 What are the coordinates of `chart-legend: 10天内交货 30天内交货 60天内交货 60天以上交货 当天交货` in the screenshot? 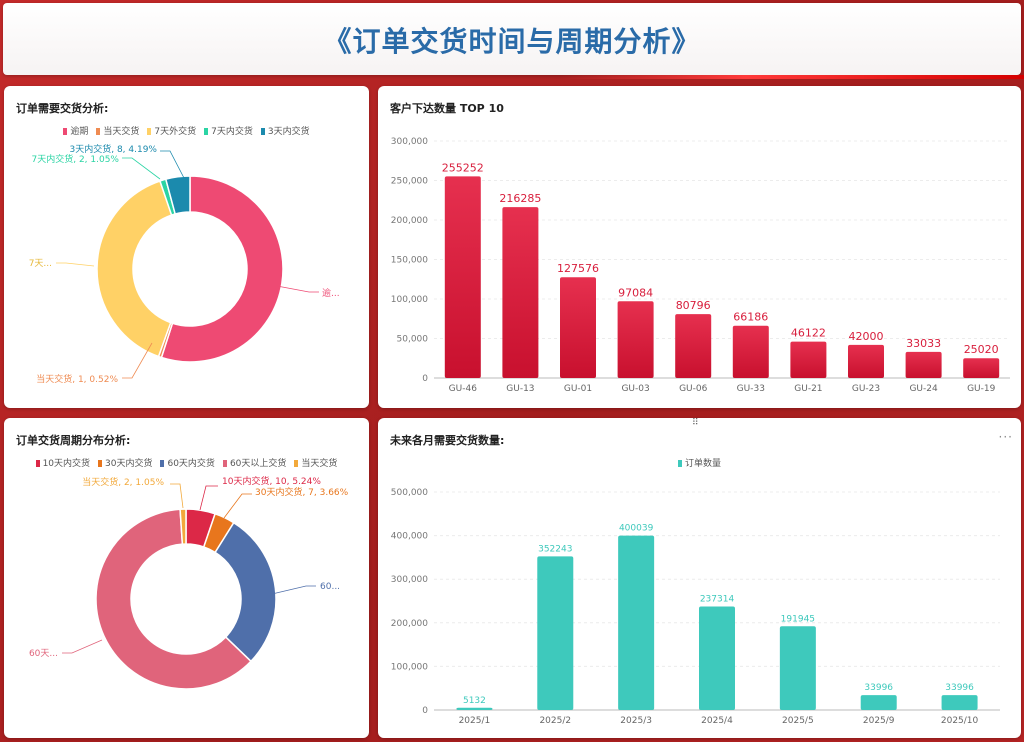 It's located at (186, 462).